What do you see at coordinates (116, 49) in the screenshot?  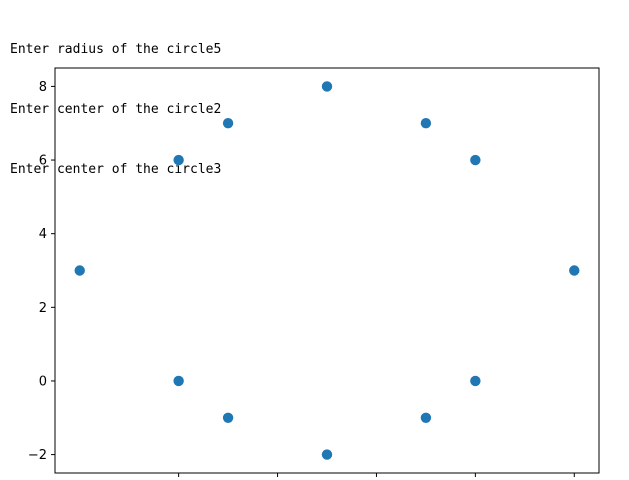 I see `console-line-radius: Enter radius of the circle5` at bounding box center [116, 49].